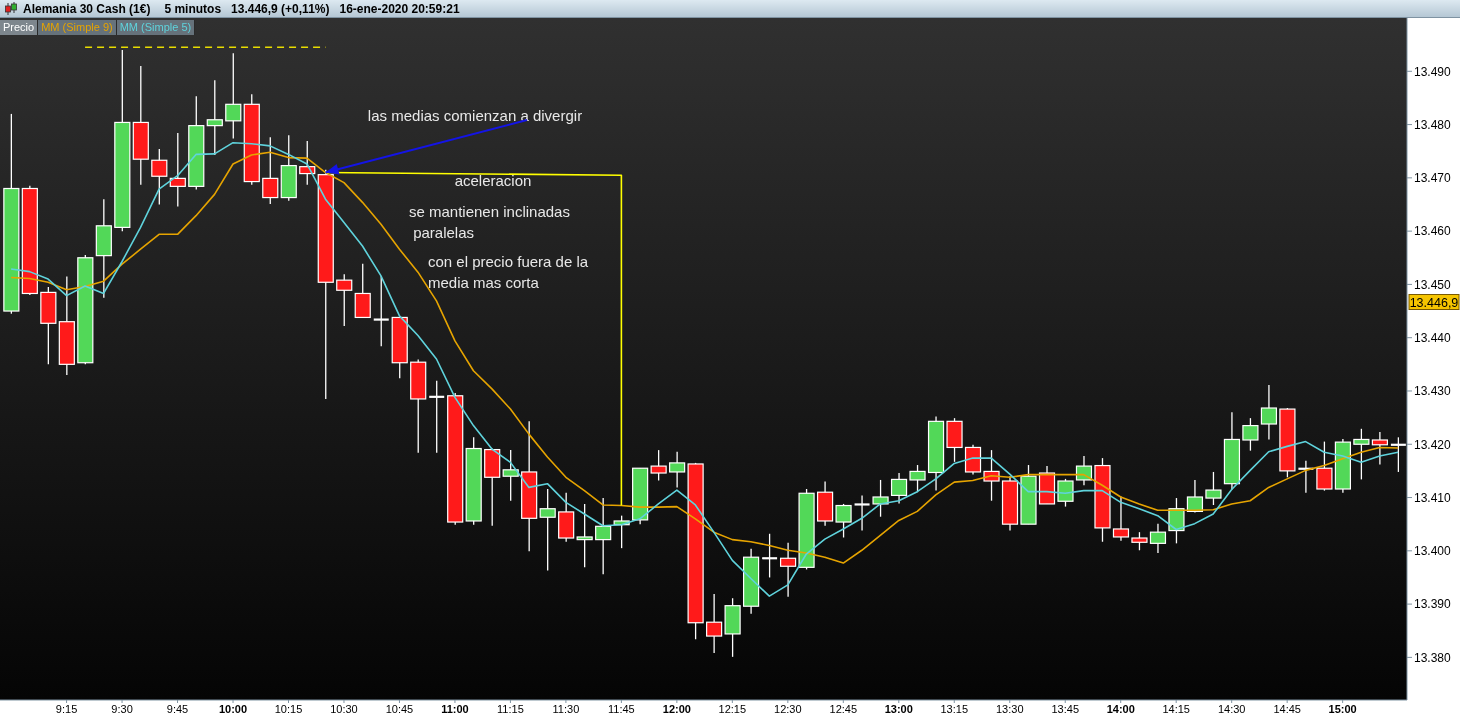 The image size is (1460, 720). Describe the element at coordinates (1433, 497) in the screenshot. I see `y-tick-label: 13.410` at that location.